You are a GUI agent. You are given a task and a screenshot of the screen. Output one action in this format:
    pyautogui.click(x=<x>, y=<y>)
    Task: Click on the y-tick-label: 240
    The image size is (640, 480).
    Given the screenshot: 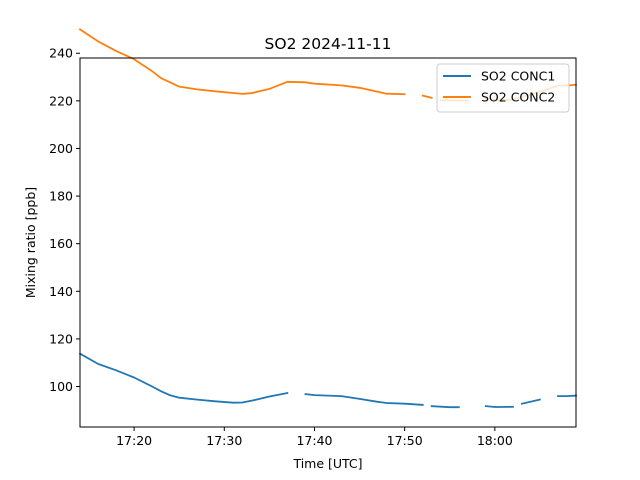 What is the action you would take?
    pyautogui.click(x=61, y=53)
    